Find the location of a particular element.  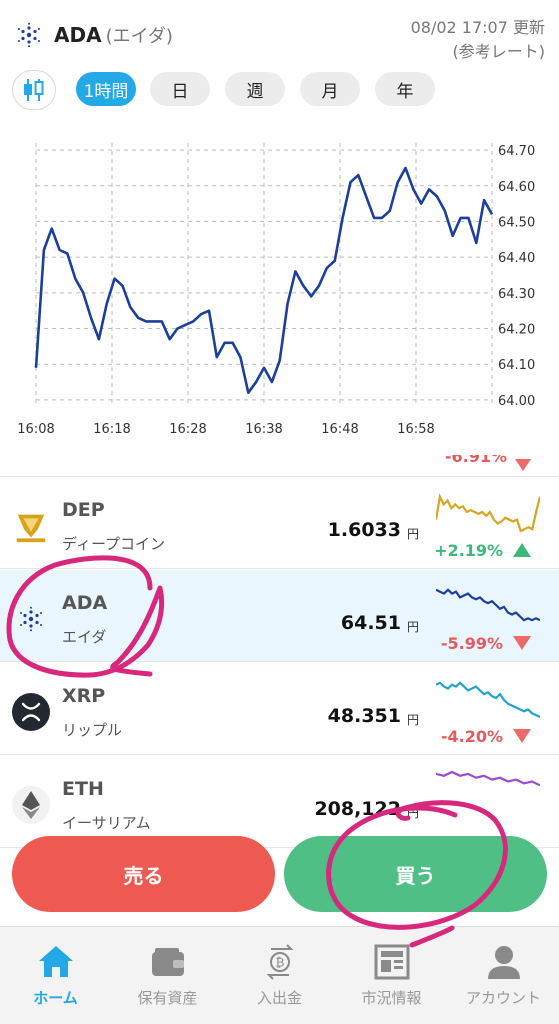

candlestick-icon is located at coordinates (34, 90).